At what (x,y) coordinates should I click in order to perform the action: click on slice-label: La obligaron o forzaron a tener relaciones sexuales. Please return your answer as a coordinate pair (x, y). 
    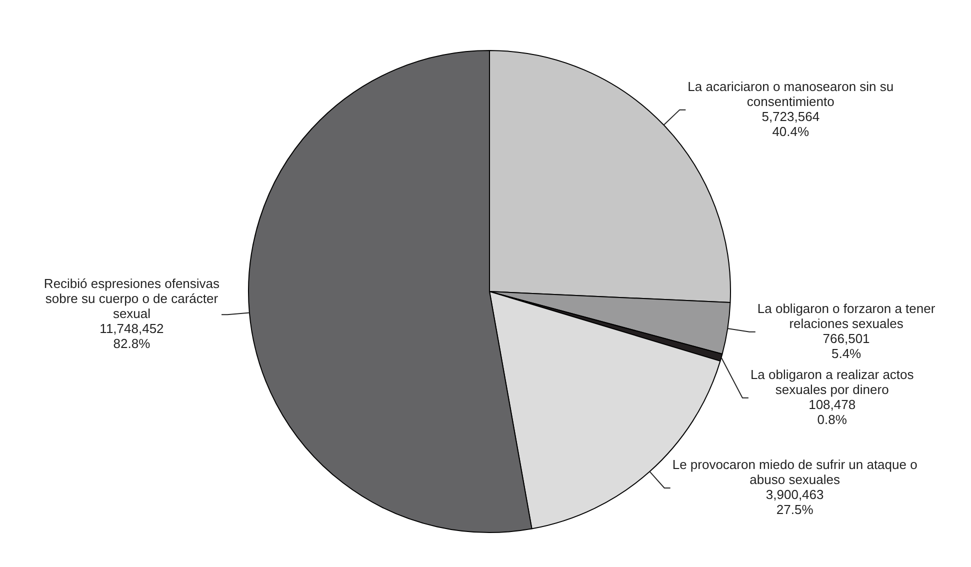
    Looking at the image, I should click on (846, 315).